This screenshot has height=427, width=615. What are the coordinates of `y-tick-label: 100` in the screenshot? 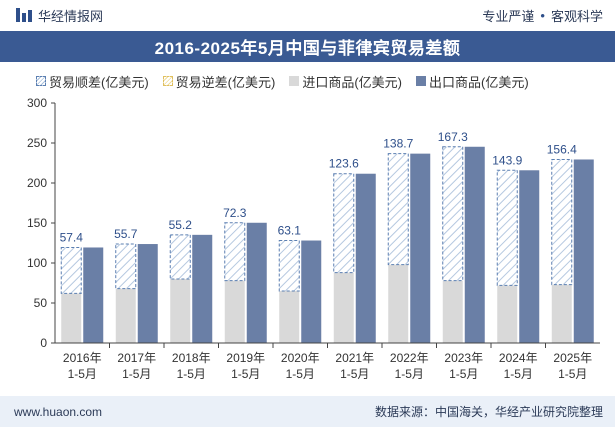 It's located at (37, 263).